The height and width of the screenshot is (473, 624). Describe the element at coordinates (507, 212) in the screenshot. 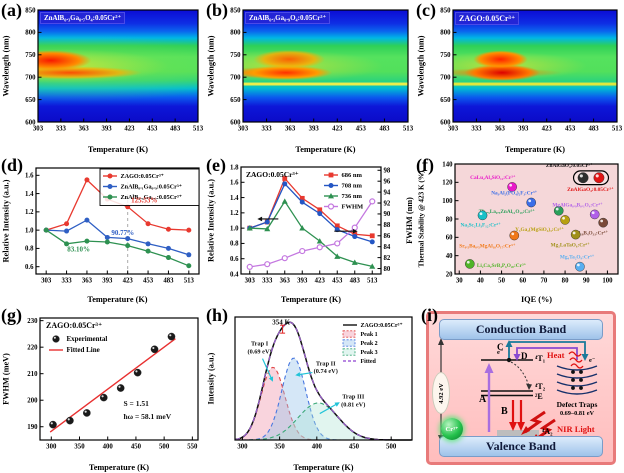

I see `svg-text: Tb₀.₅La₀.₅ZnAl₁₁O₁₉:Cr³⁺` at that location.